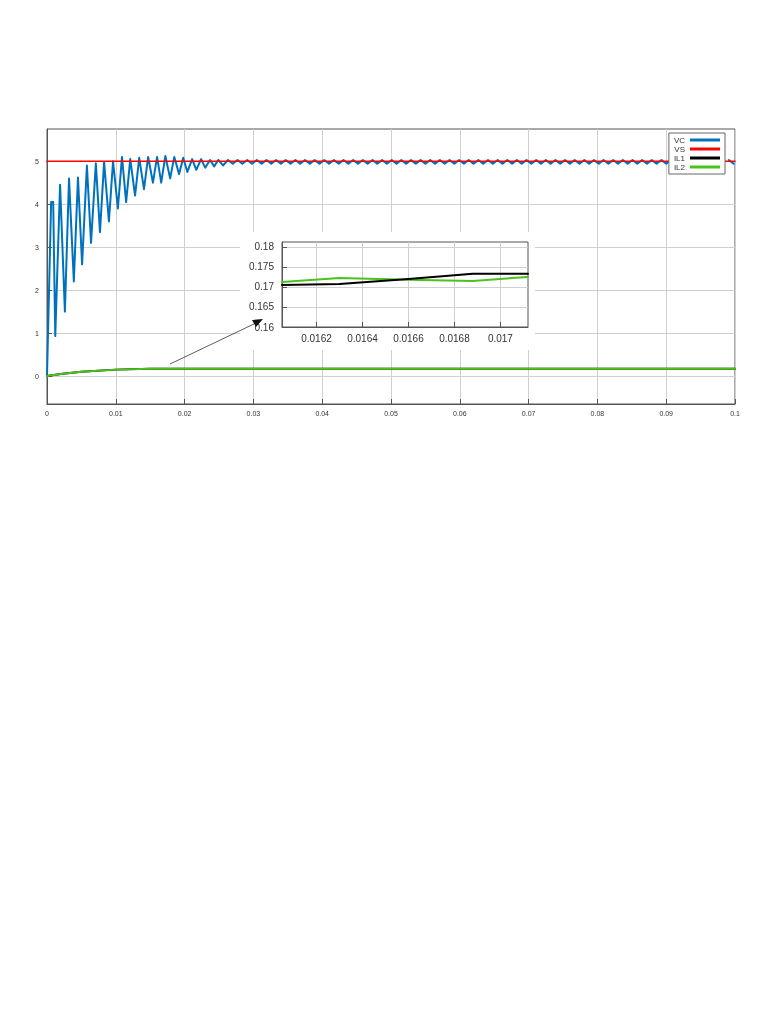 Image resolution: width=768 pixels, height=1024 pixels. I want to click on y-tick-label: 0.165, so click(261, 307).